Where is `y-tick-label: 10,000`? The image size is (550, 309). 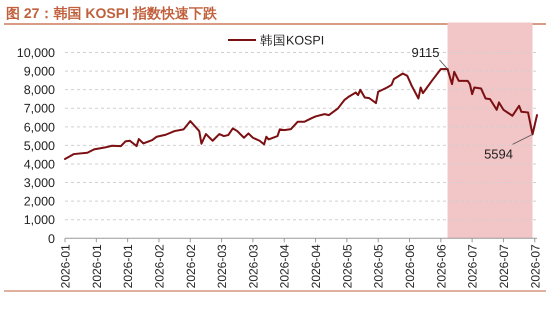 y-tick-label: 10,000 is located at coordinates (36, 53).